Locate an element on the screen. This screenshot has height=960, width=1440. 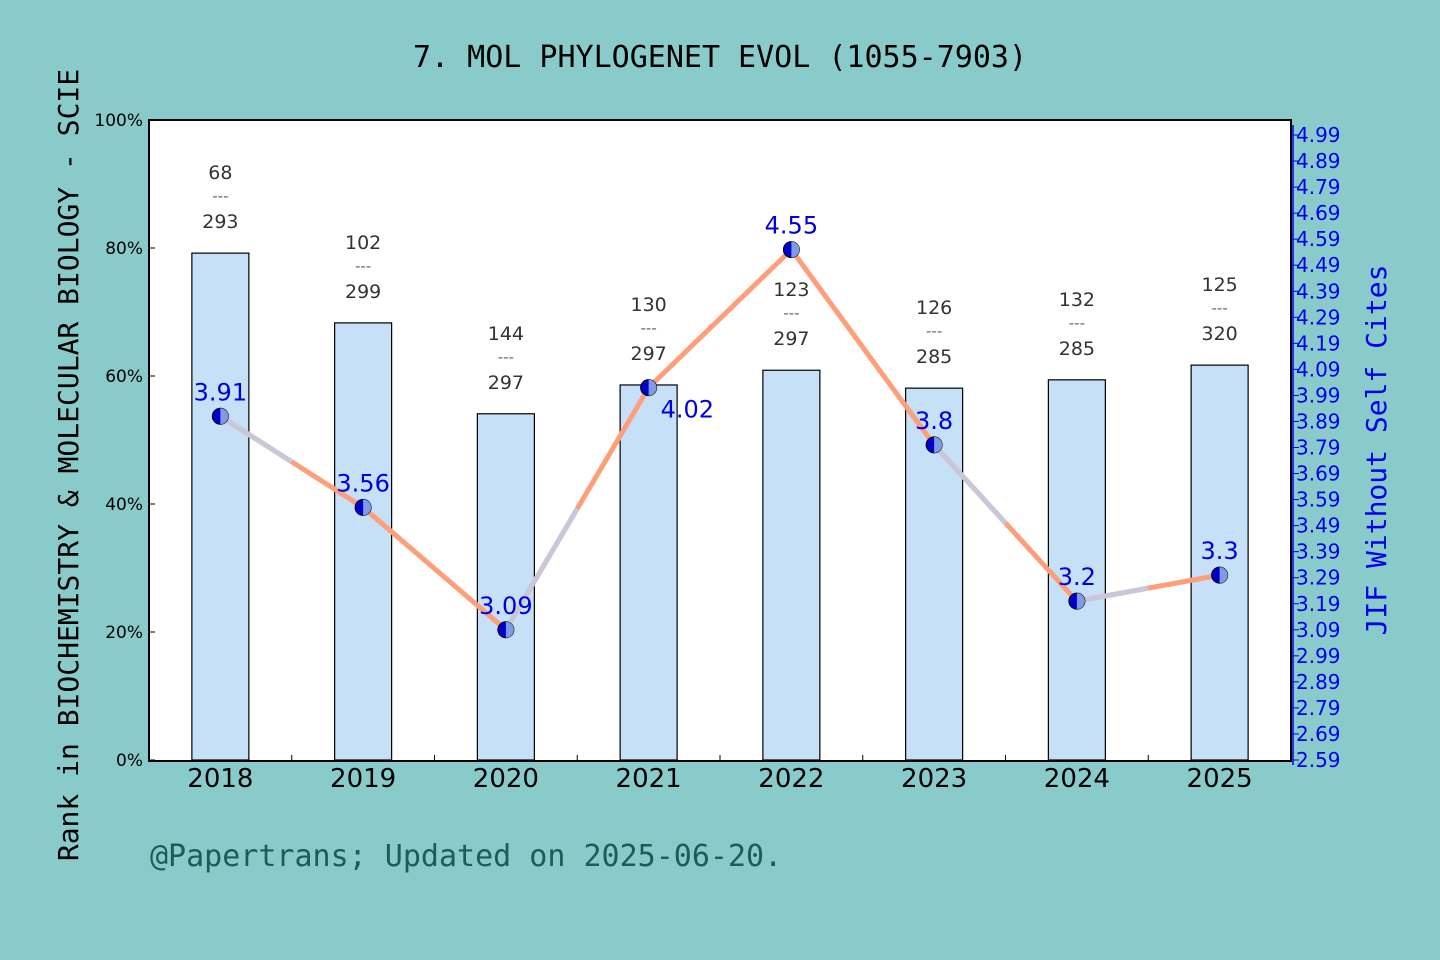
right-tick-label: 2.89 is located at coordinates (1318, 682).